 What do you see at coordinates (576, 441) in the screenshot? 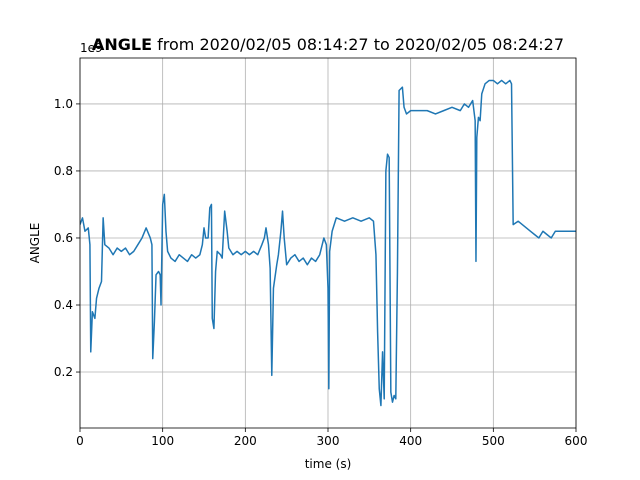
I see `x-tick-label: 600` at bounding box center [576, 441].